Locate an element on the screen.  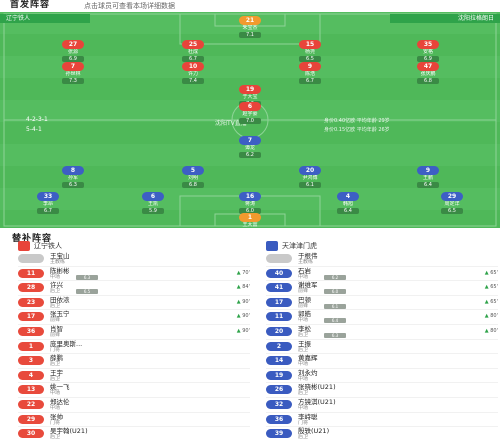
player-name: 王大雷 is located at coordinates (250, 225).